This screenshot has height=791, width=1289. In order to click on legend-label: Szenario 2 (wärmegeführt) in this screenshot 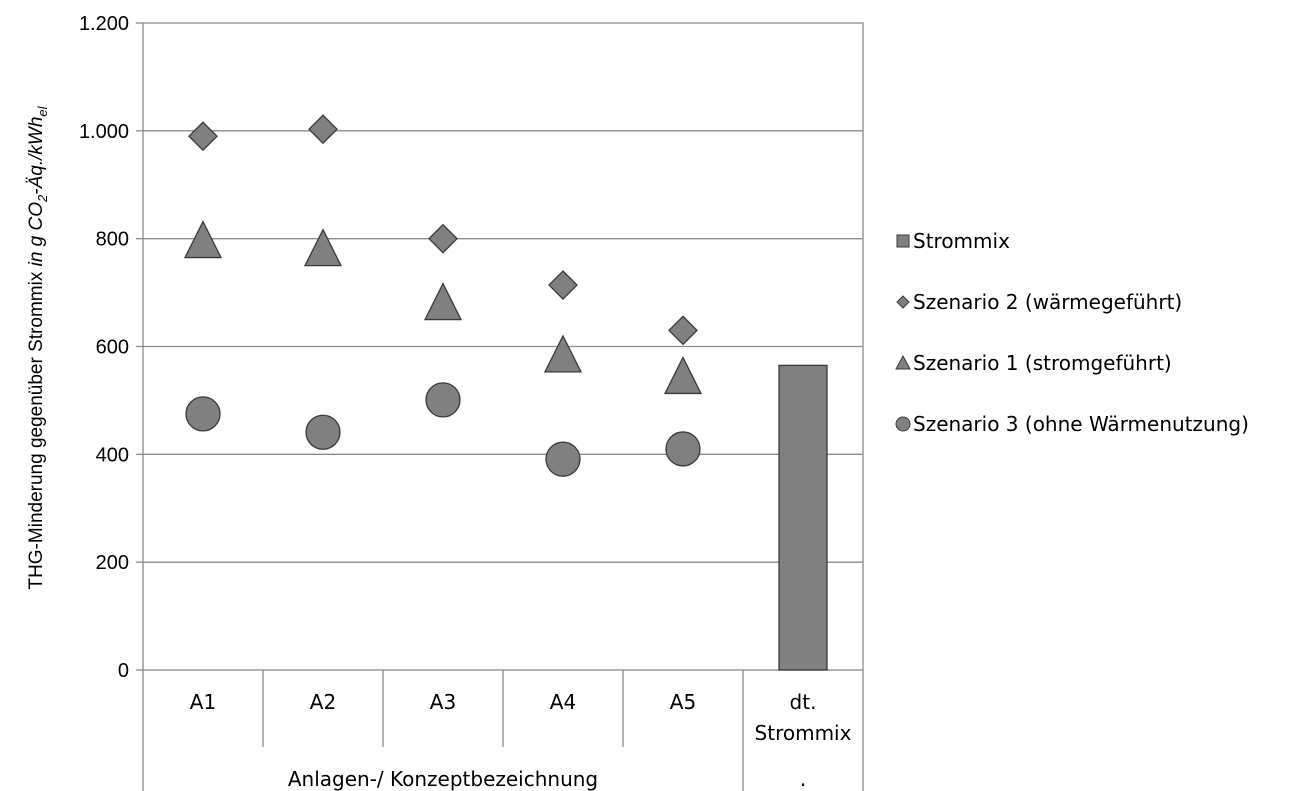, I will do `click(1047, 302)`.